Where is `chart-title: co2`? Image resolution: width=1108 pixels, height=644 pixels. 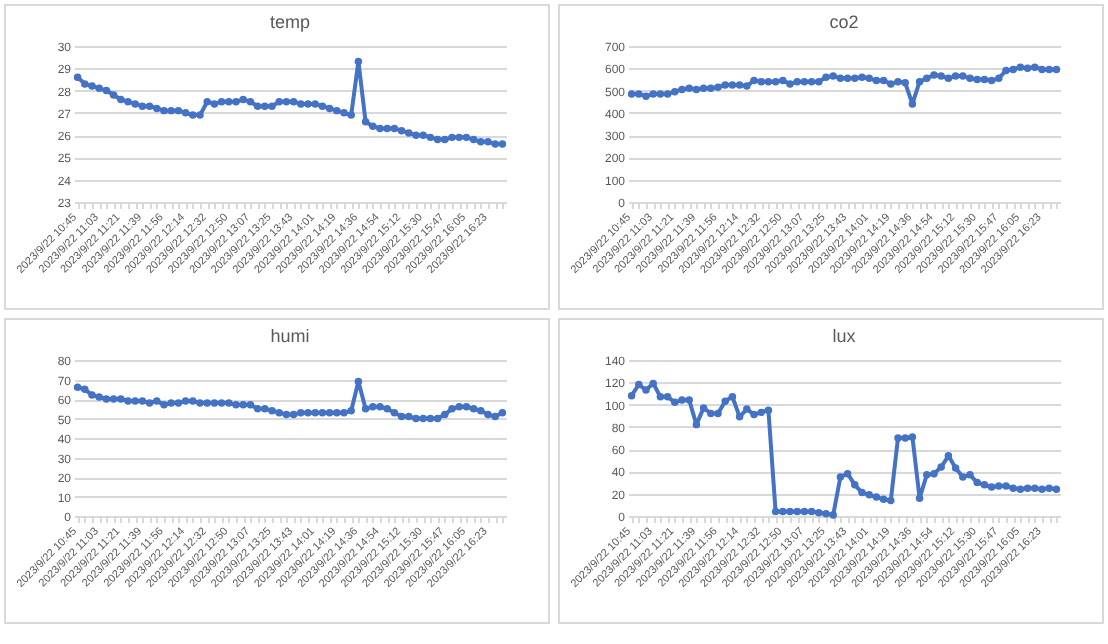 chart-title: co2 is located at coordinates (844, 22).